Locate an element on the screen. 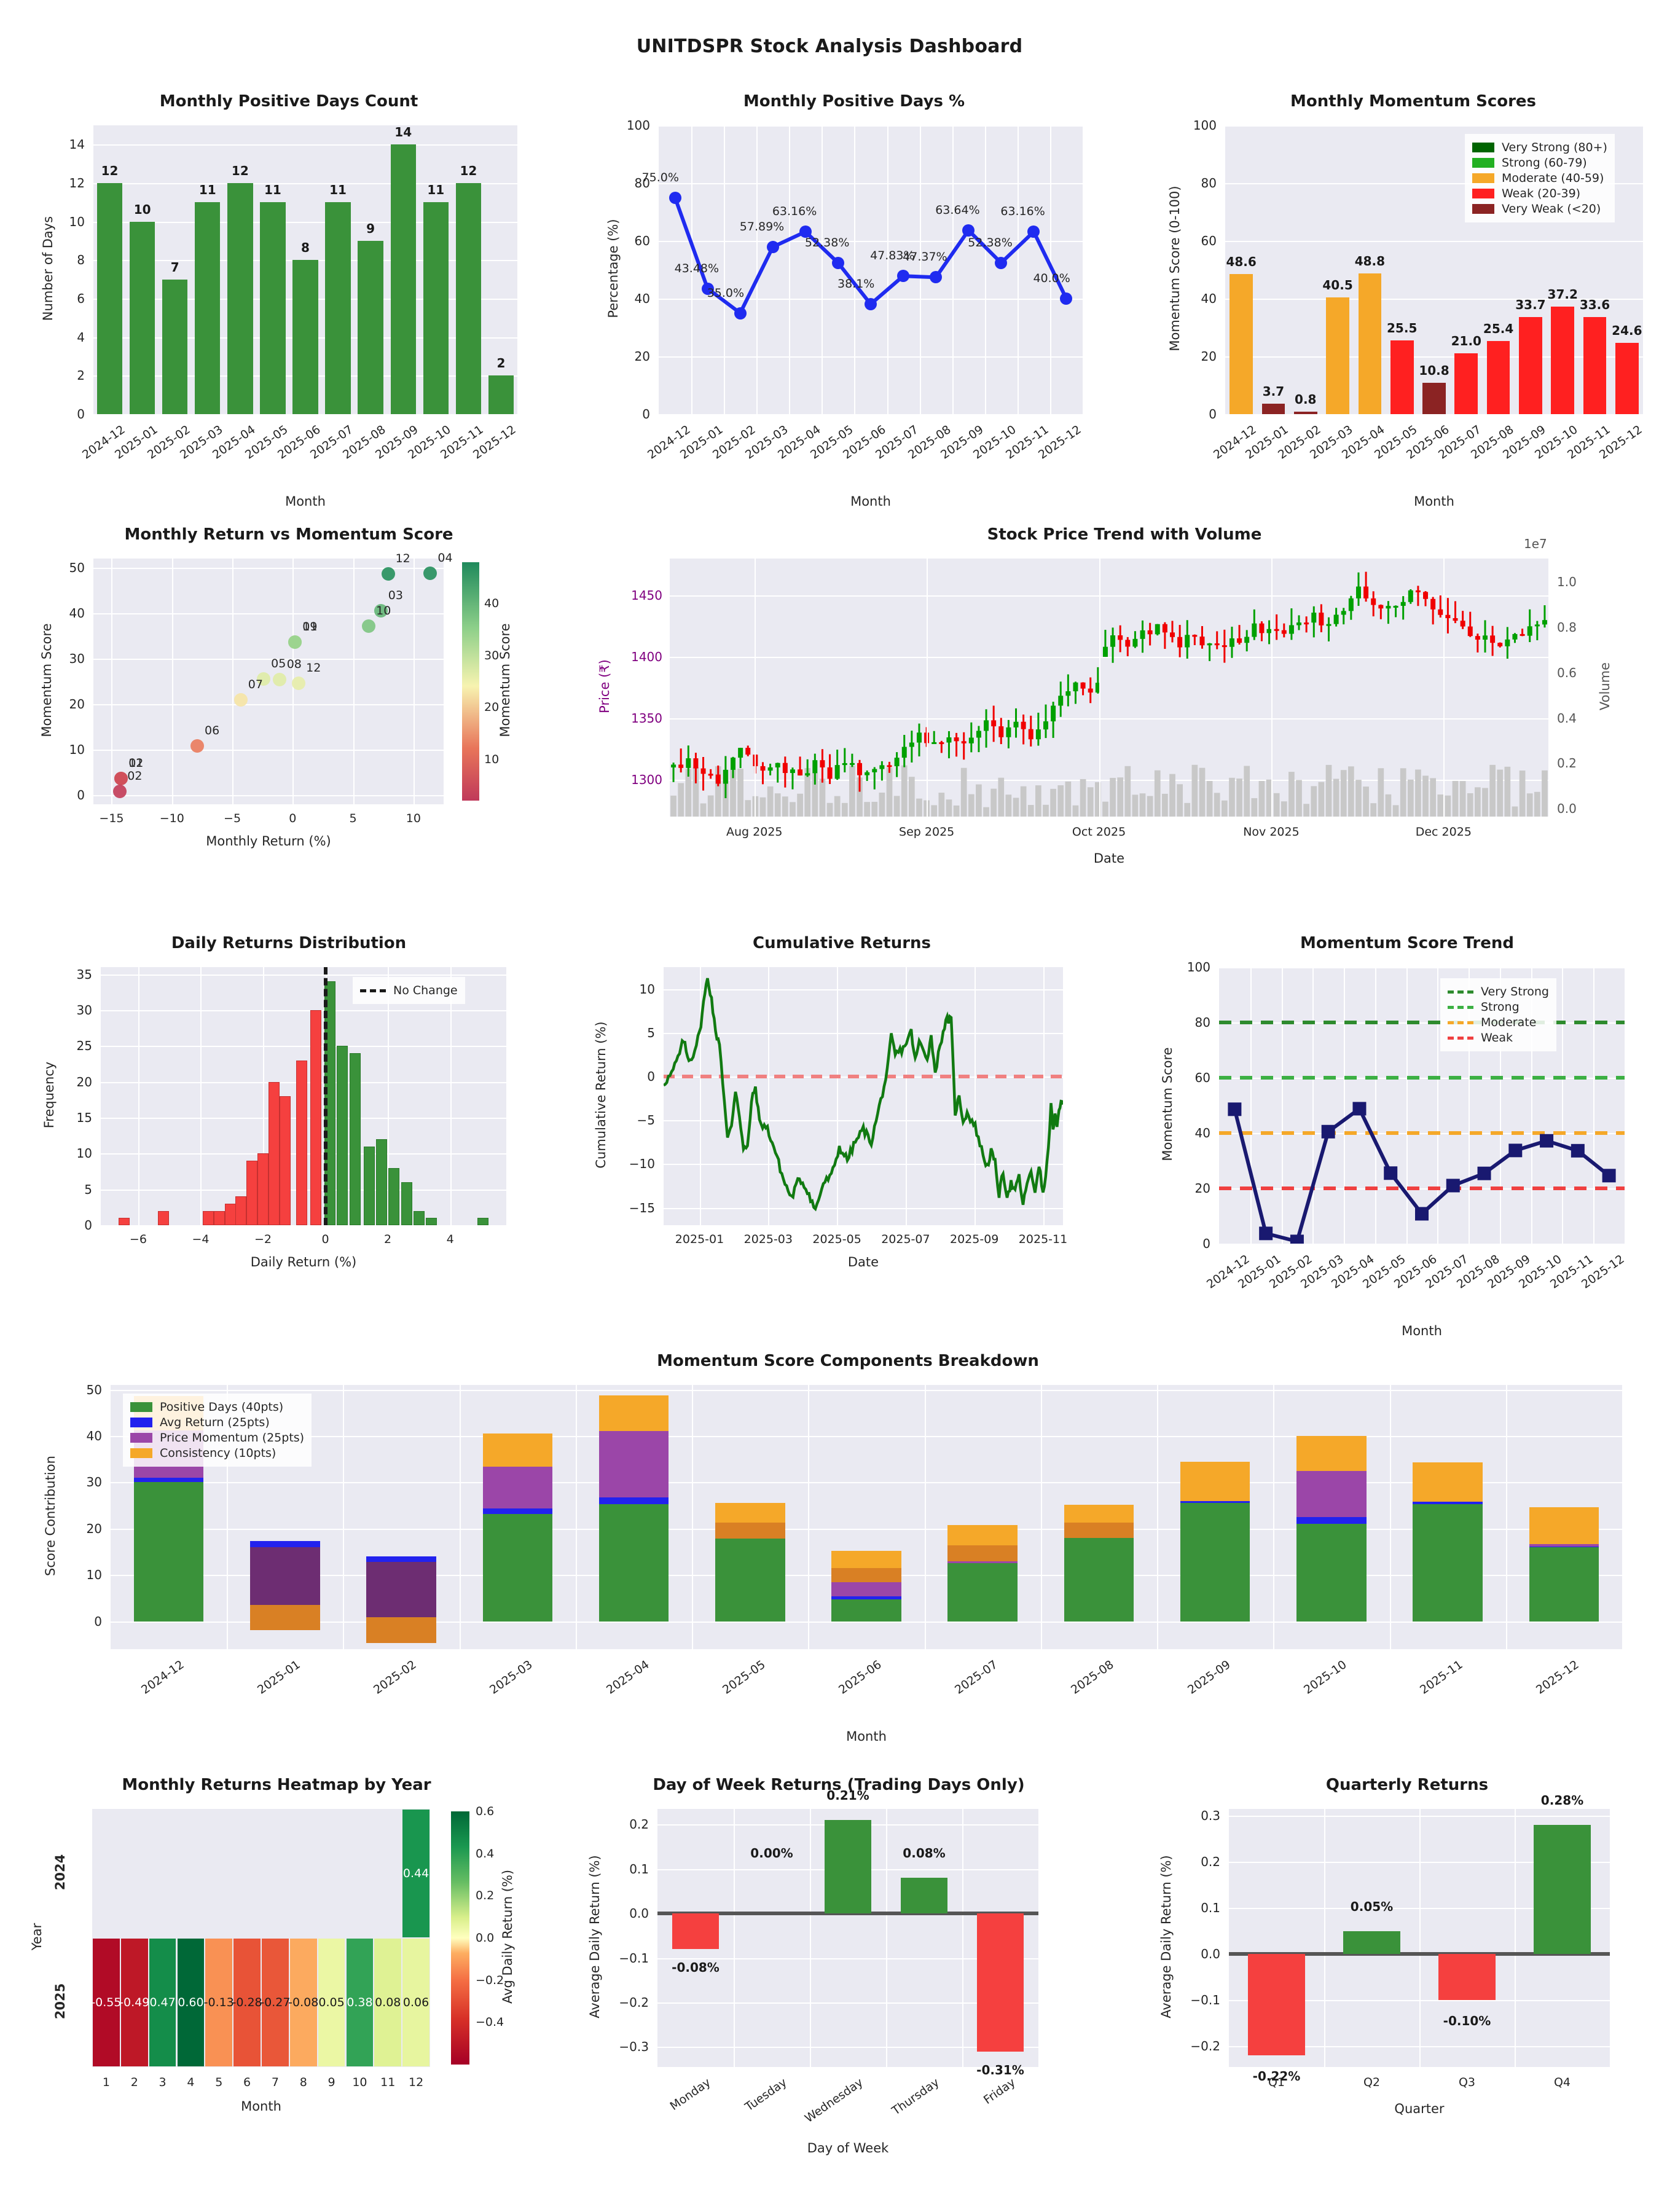 The image size is (1659, 2212). heatmap-cell: 0.44 is located at coordinates (415, 1873).